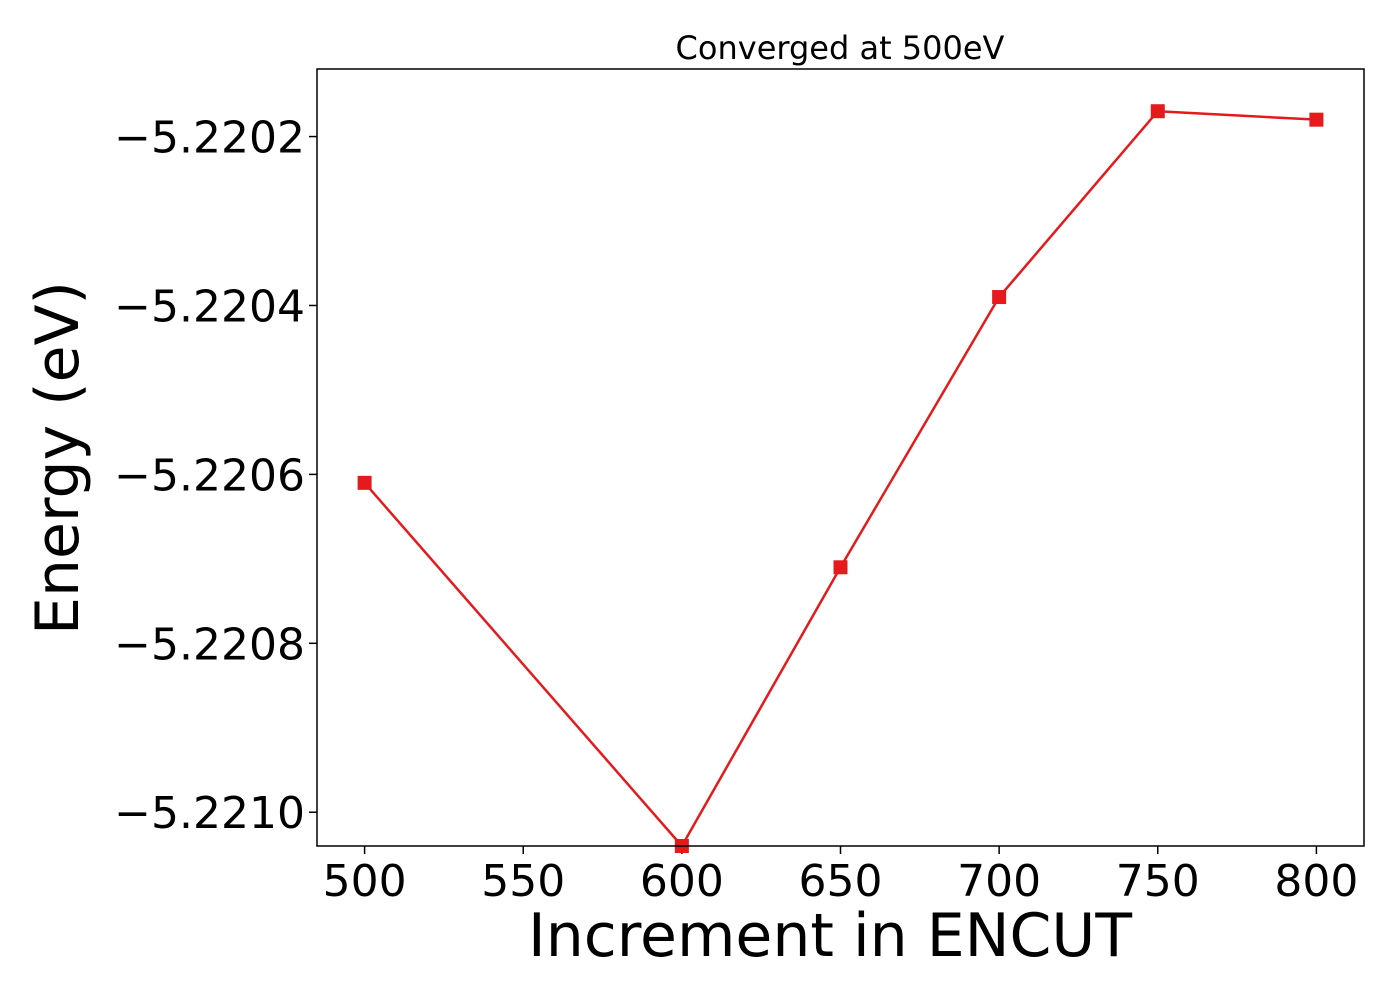 This screenshot has width=1400, height=1004. What do you see at coordinates (209, 138) in the screenshot?
I see `y-tick-label: −5.2202` at bounding box center [209, 138].